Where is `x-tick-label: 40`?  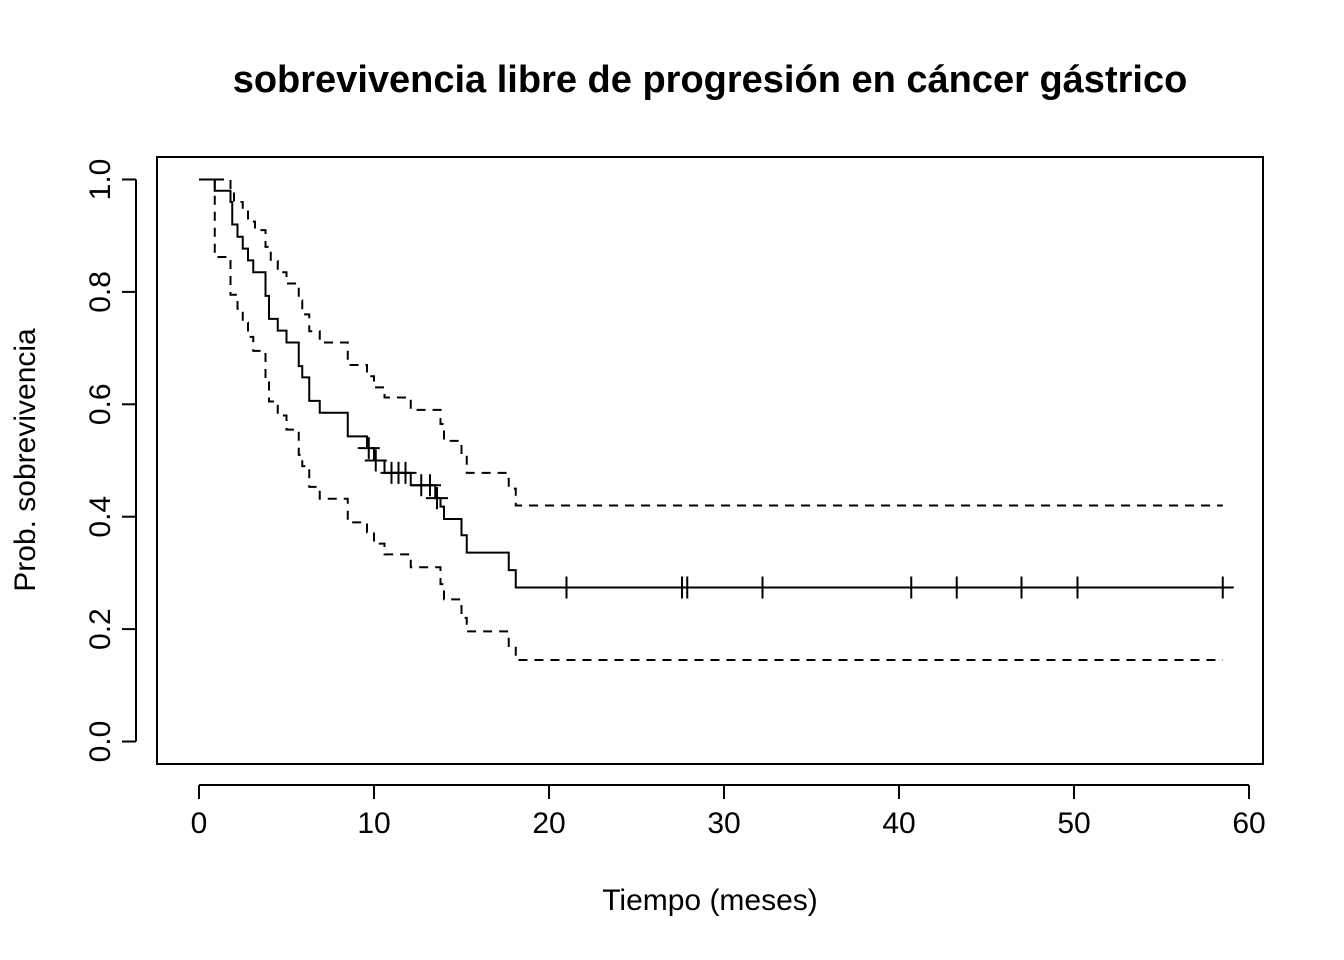 x-tick-label: 40 is located at coordinates (898, 823).